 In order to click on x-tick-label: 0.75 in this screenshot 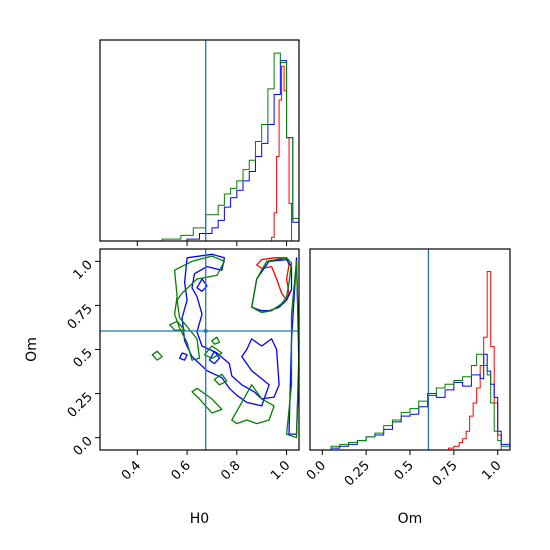, I will do `click(445, 473)`.